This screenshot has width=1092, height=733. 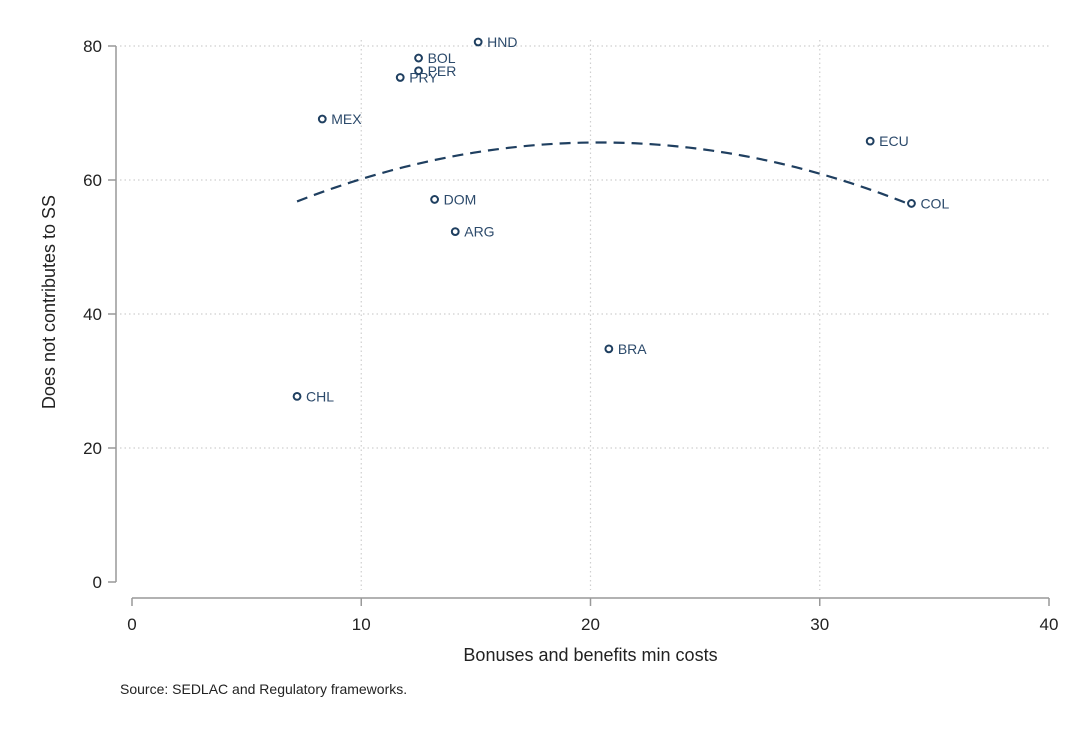 I want to click on x-tick-label: 40, so click(x=1049, y=624).